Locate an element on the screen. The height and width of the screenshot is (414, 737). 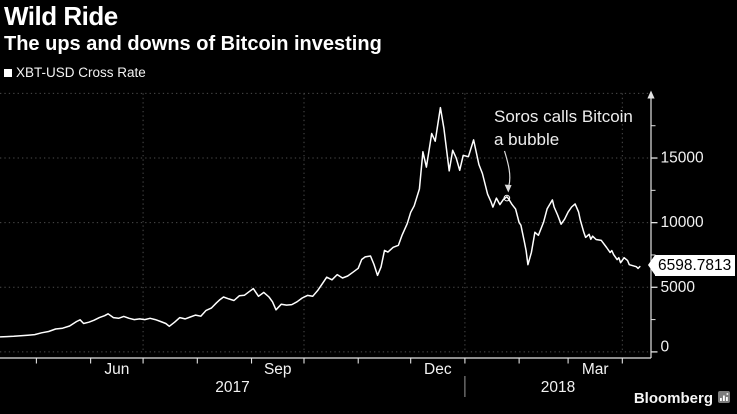
legend-label: XBT-USD Cross Rate is located at coordinates (81, 72).